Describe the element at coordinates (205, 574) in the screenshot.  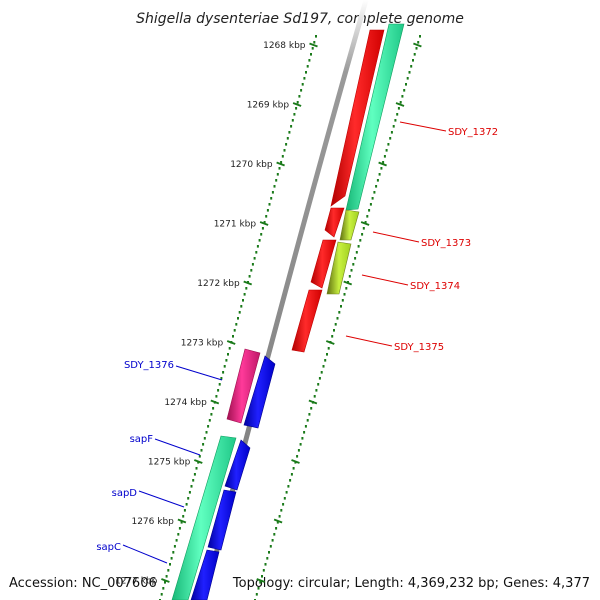
I see `feature-sapc-gene` at that location.